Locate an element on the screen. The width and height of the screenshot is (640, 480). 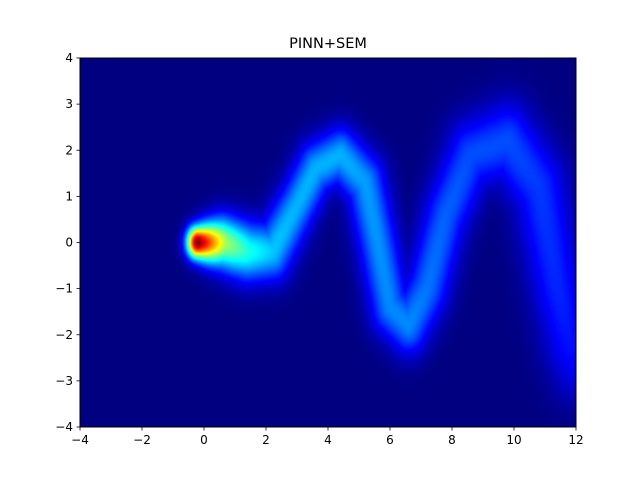
x-tick-label: −2 is located at coordinates (142, 440).